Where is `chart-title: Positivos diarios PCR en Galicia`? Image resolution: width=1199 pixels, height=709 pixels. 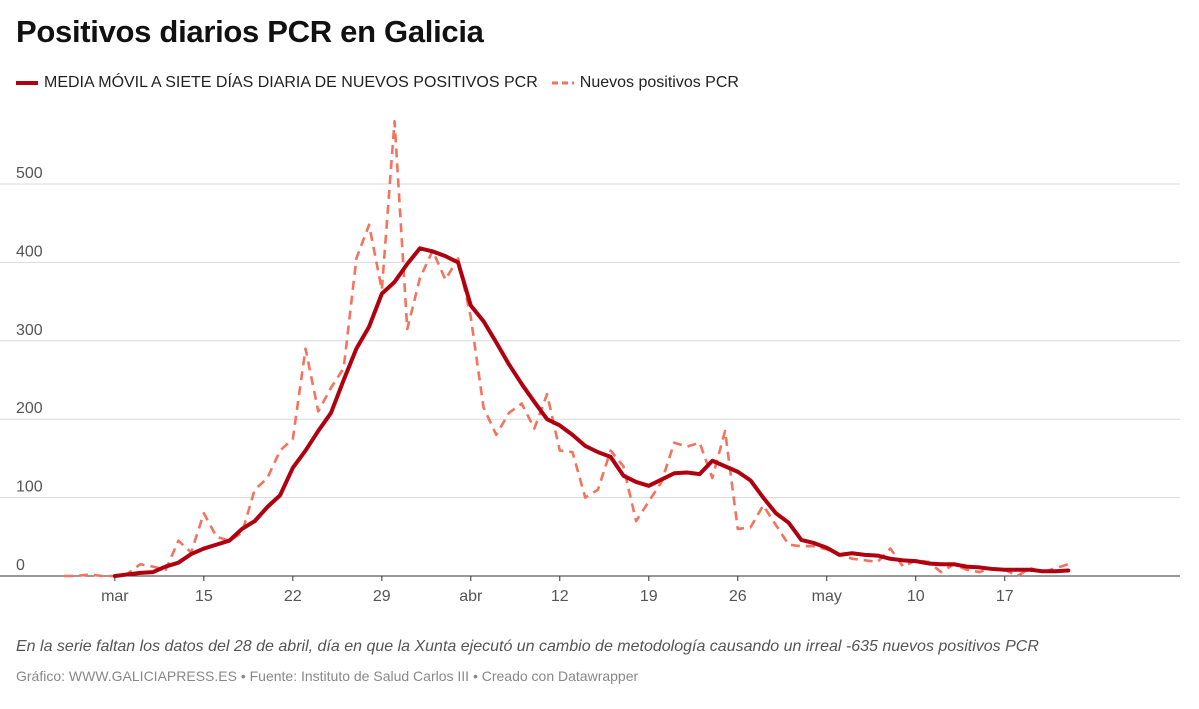 chart-title: Positivos diarios PCR en Galicia is located at coordinates (250, 31).